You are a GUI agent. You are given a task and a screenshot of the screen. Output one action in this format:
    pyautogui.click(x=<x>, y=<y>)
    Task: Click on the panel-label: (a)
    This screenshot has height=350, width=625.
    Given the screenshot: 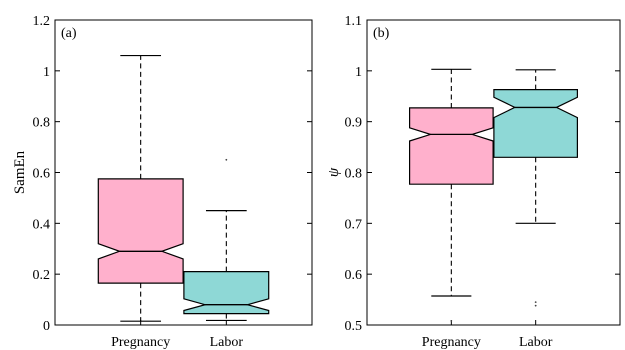 What is the action you would take?
    pyautogui.click(x=69, y=33)
    